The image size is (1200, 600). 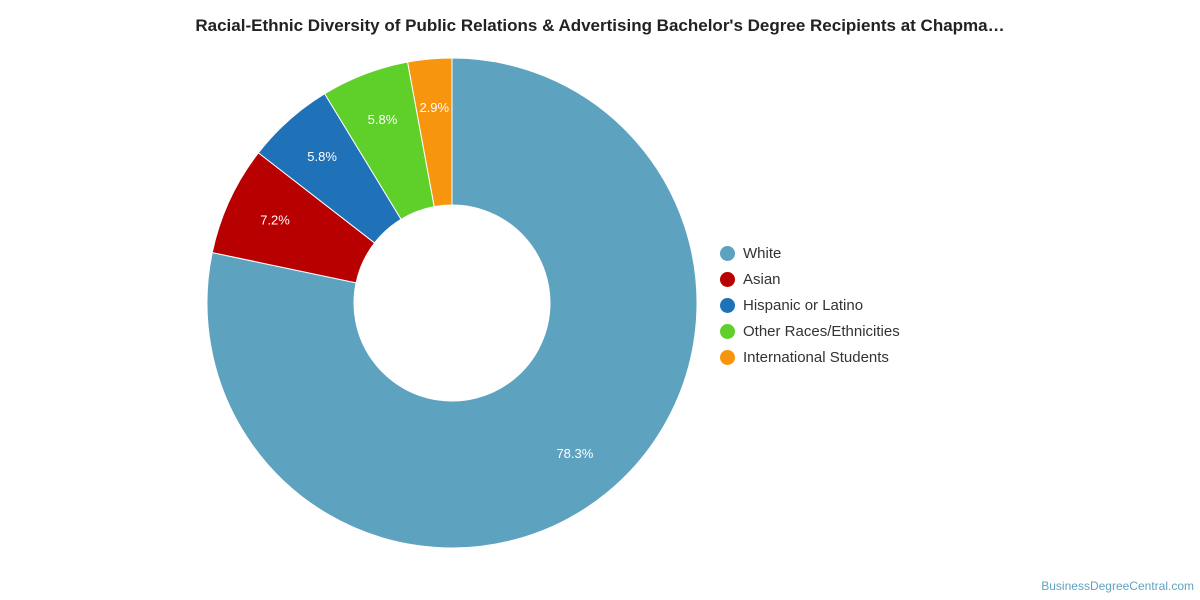 I want to click on legend-item-international-students: International Students, so click(x=810, y=357).